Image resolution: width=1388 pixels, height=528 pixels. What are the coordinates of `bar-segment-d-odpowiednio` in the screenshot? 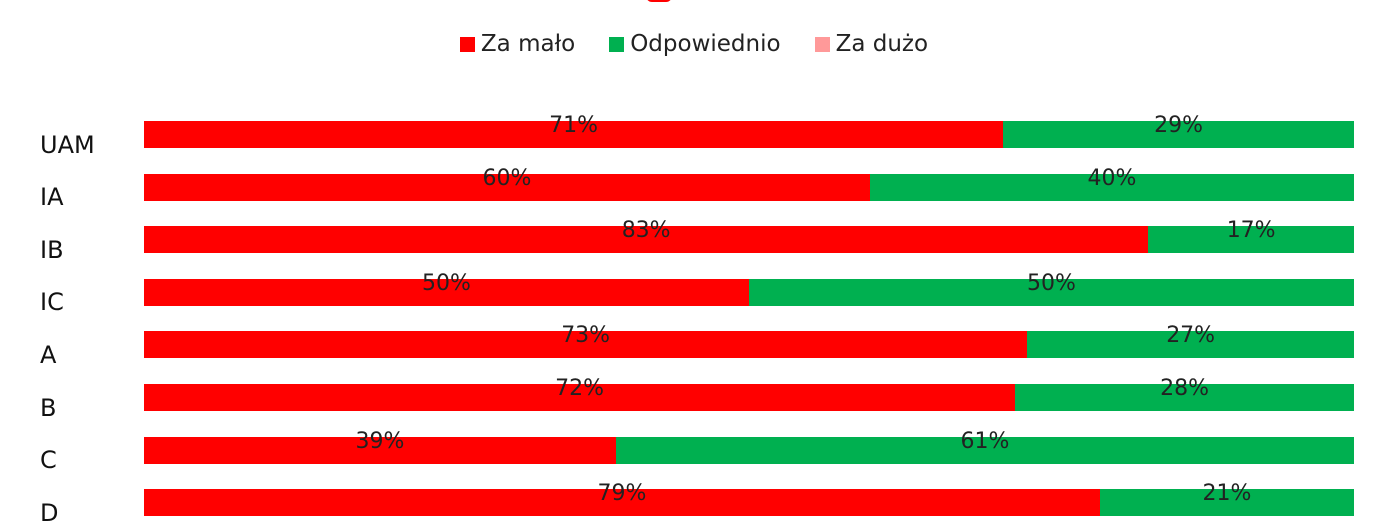 It's located at (1226, 503).